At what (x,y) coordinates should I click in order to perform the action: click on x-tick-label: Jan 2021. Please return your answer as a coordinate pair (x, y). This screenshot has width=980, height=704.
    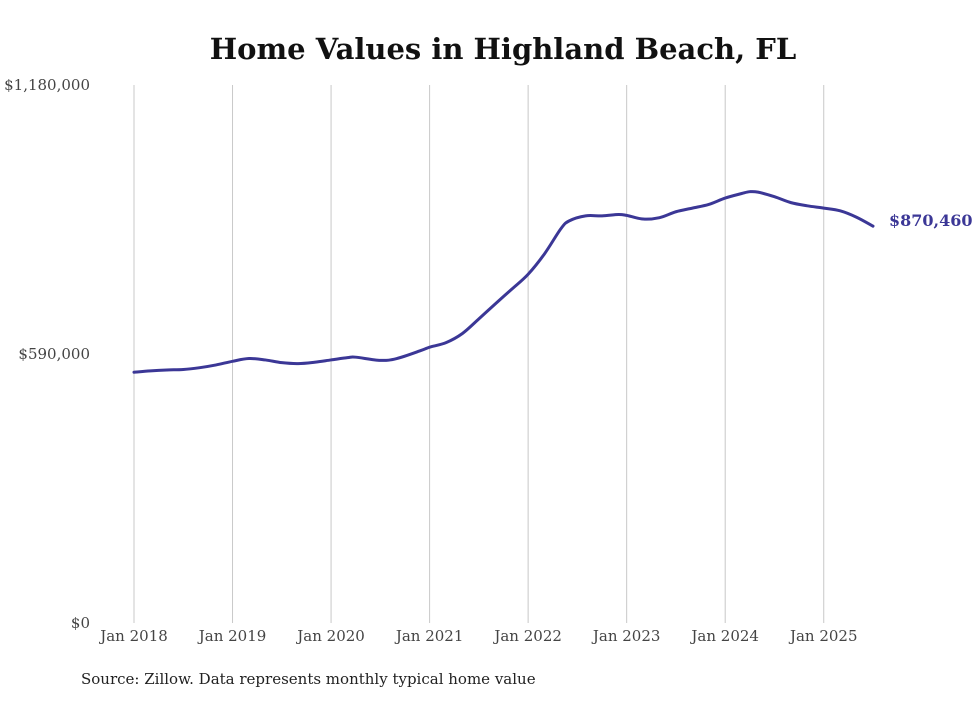
    Looking at the image, I should click on (429, 636).